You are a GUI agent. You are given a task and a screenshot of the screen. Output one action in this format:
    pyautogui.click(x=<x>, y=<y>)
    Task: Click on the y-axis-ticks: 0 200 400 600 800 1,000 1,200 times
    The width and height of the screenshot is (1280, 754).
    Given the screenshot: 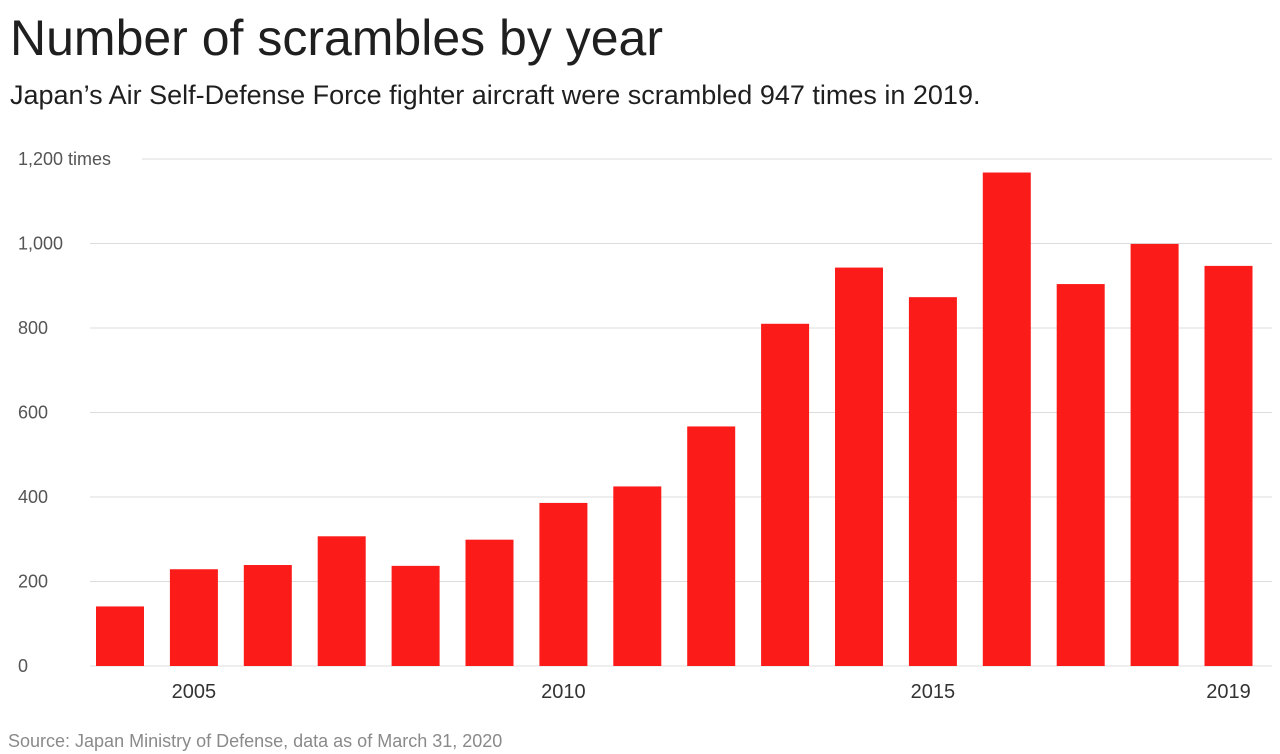 What is the action you would take?
    pyautogui.click(x=64, y=412)
    